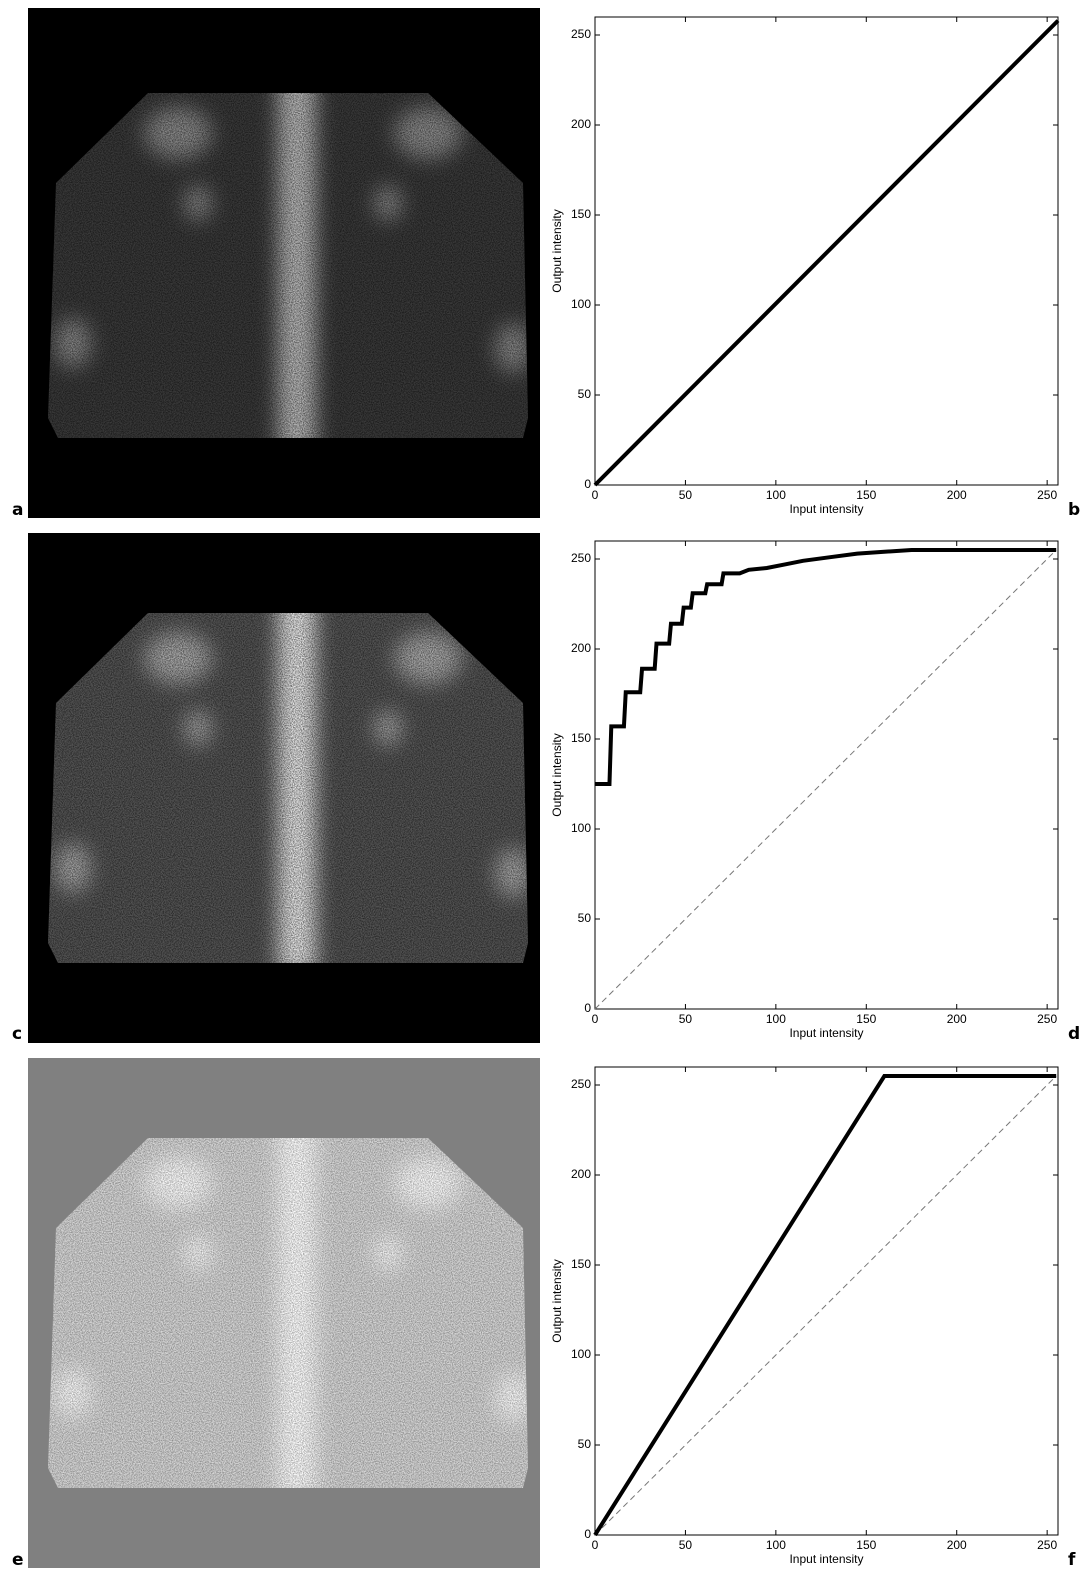 The height and width of the screenshot is (1575, 1085). I want to click on panel-label: a, so click(17, 510).